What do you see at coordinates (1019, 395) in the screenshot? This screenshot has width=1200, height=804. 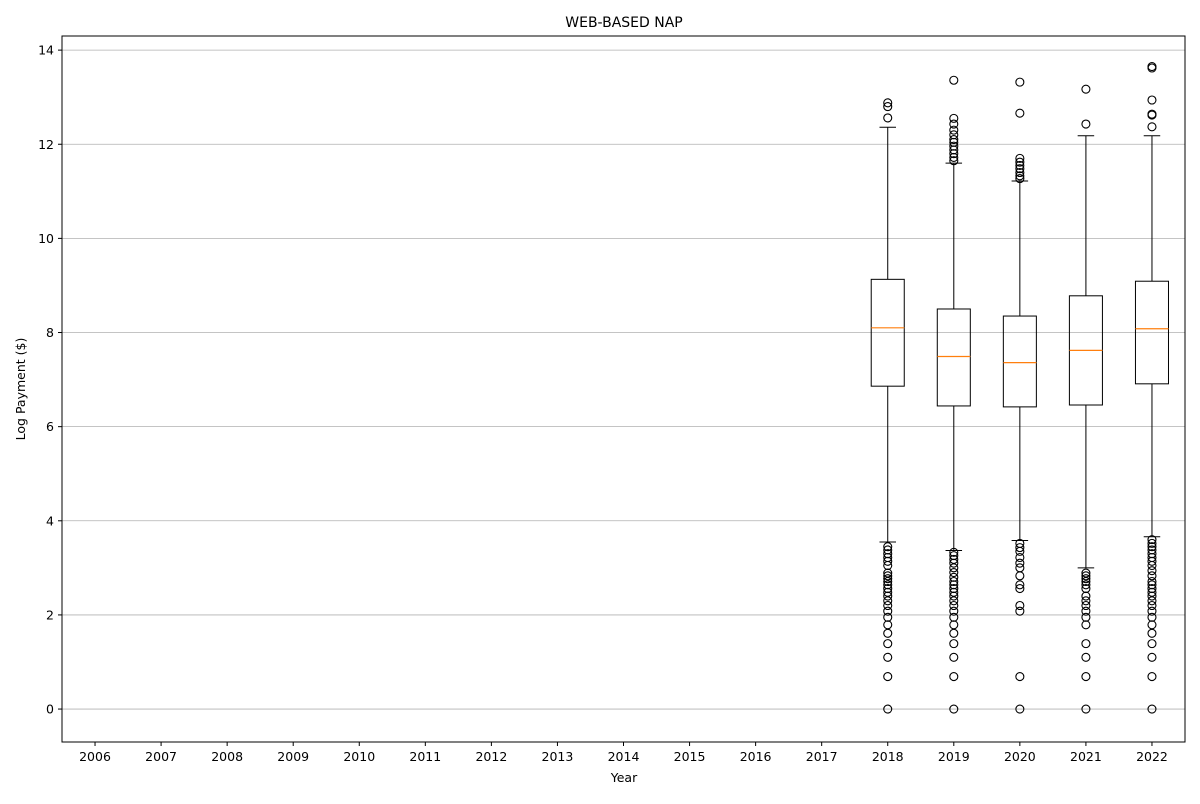 I see `box-2020` at bounding box center [1019, 395].